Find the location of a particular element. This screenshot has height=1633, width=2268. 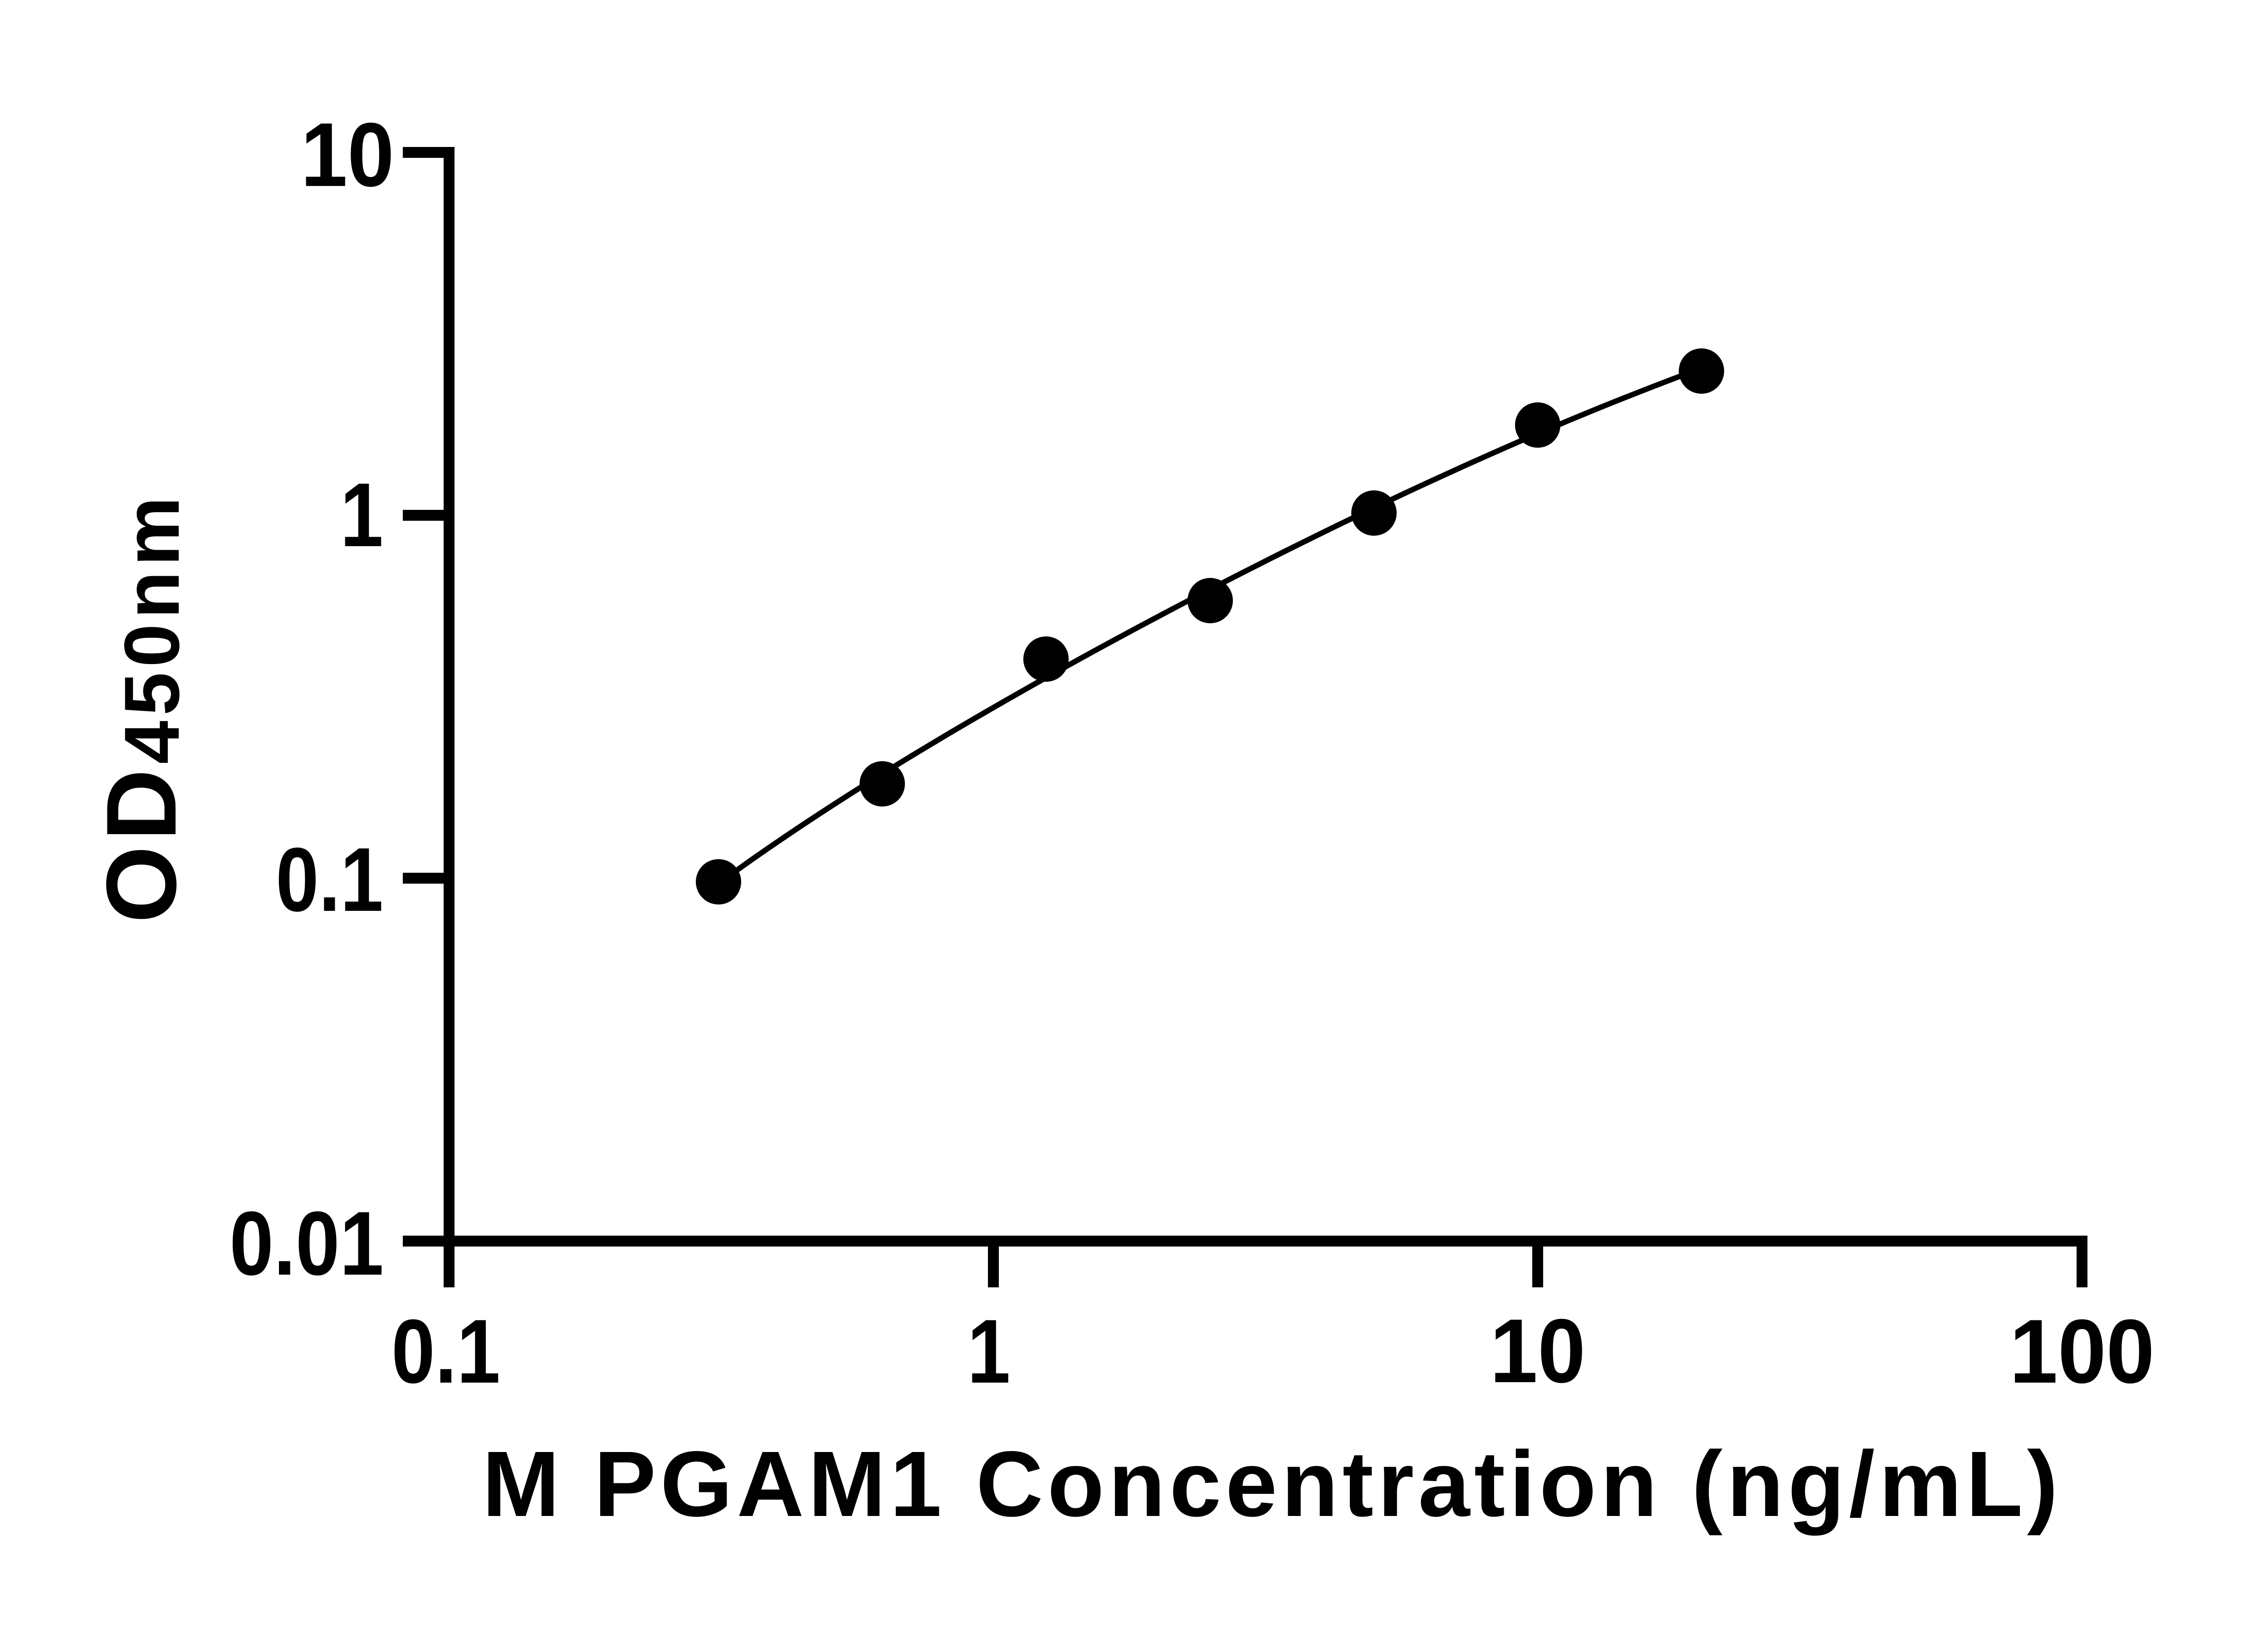

svg-text: M PGAM1 Concentration (ng/mL) is located at coordinates (1270, 1484).